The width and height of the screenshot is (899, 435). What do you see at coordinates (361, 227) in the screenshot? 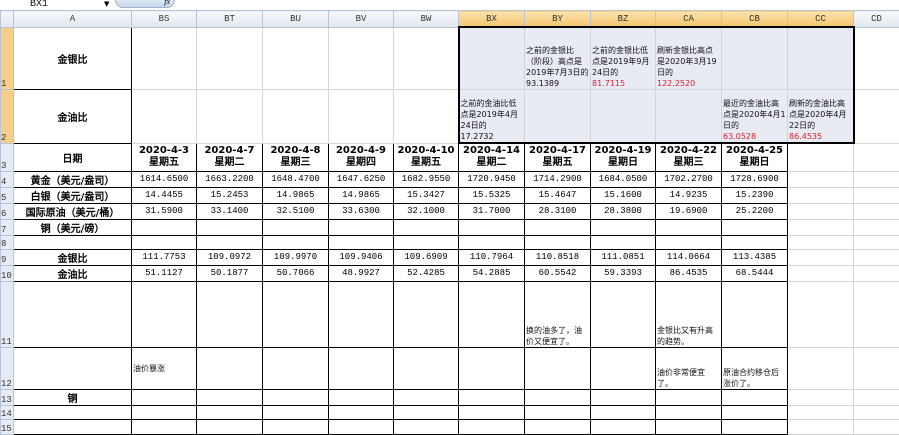
I see `cell-bv7` at bounding box center [361, 227].